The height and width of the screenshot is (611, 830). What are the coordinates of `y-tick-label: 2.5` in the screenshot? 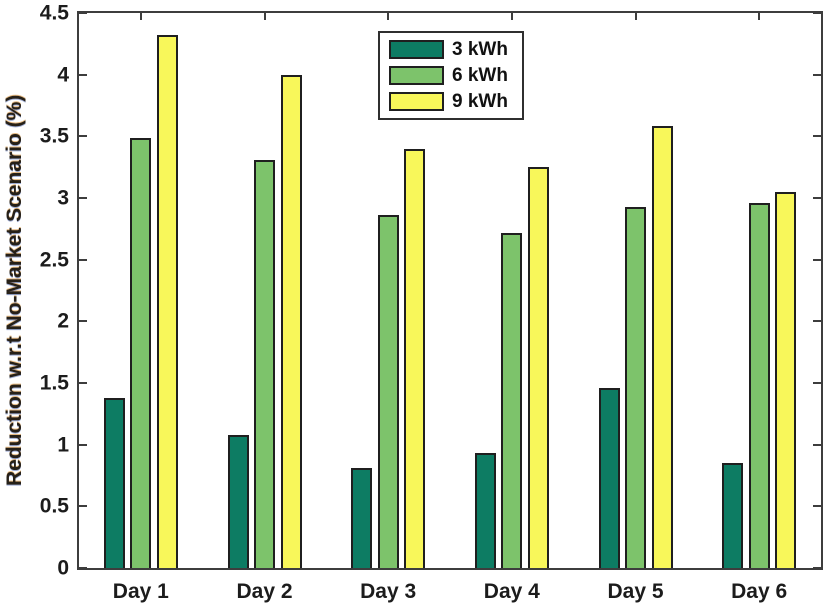 It's located at (54, 260).